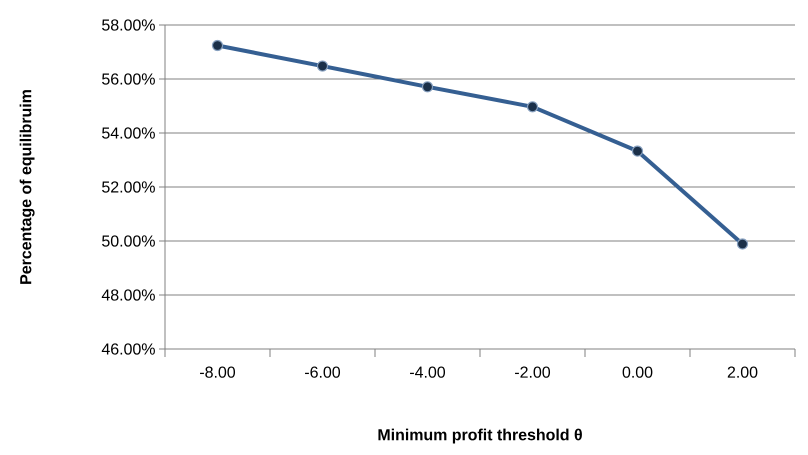  I want to click on x-tick-label: -2.00, so click(532, 372).